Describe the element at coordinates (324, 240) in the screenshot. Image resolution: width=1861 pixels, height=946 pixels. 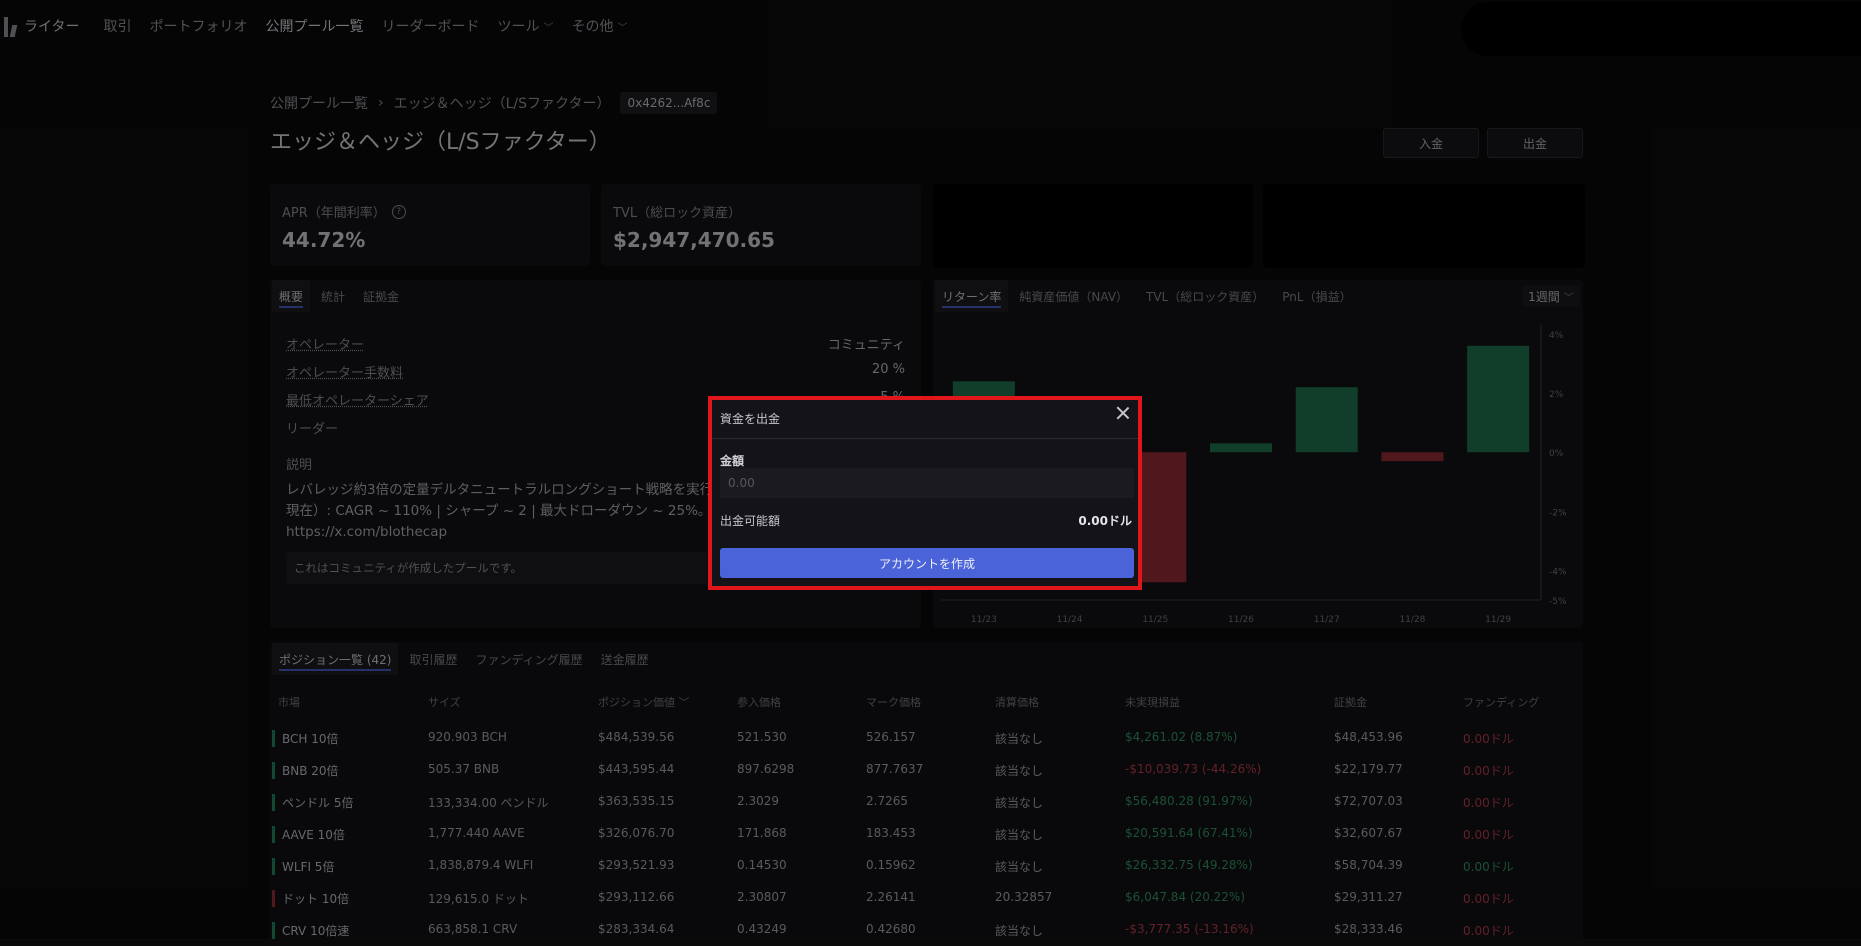
I see `apr-value: 44.72%` at that location.